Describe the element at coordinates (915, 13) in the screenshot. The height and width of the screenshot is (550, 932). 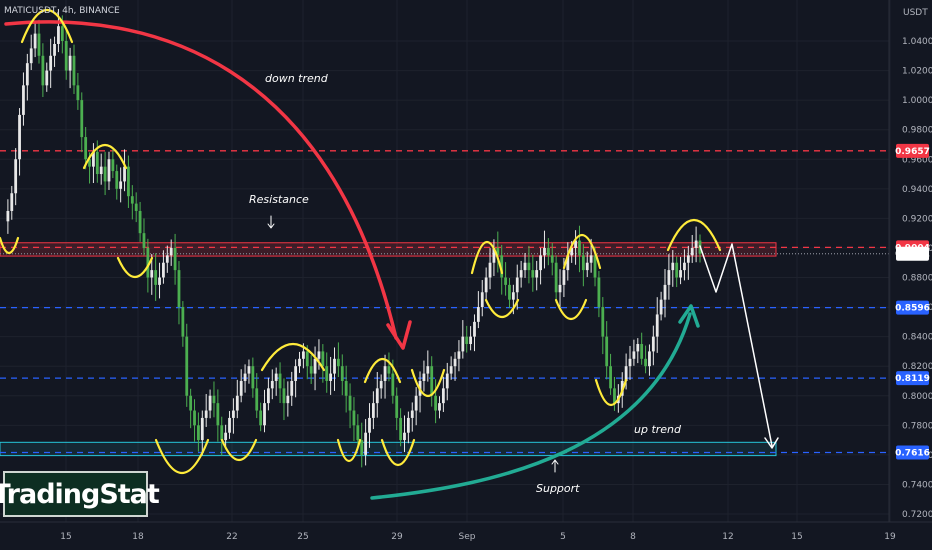
I see `currency-label: USDT` at that location.